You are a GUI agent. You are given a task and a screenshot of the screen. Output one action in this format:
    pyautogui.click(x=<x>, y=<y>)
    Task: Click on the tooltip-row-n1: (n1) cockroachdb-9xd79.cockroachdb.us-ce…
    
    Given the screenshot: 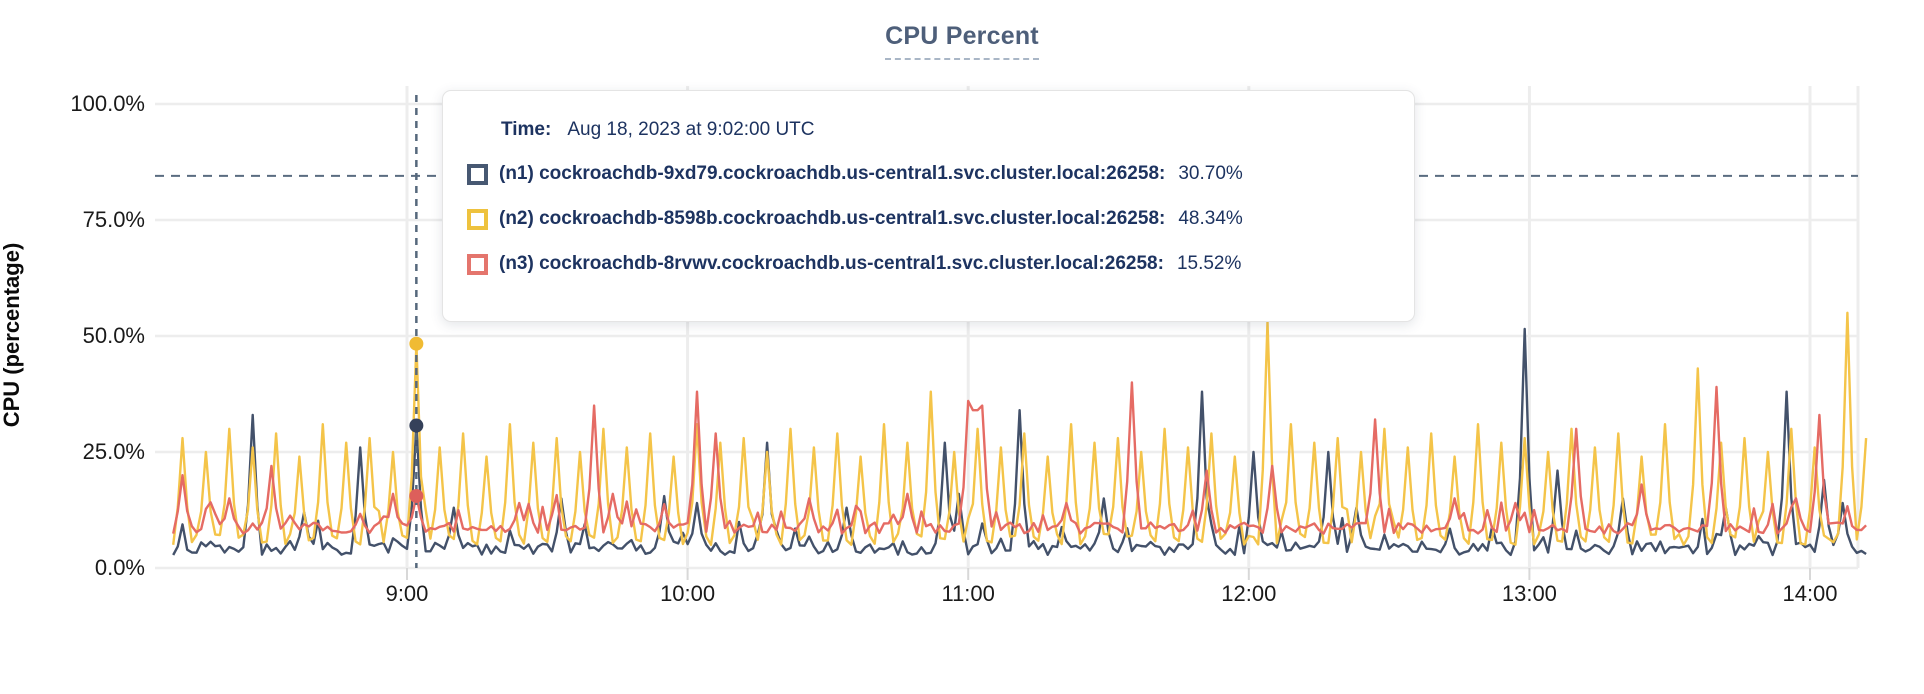 What is the action you would take?
    pyautogui.click(x=925, y=174)
    